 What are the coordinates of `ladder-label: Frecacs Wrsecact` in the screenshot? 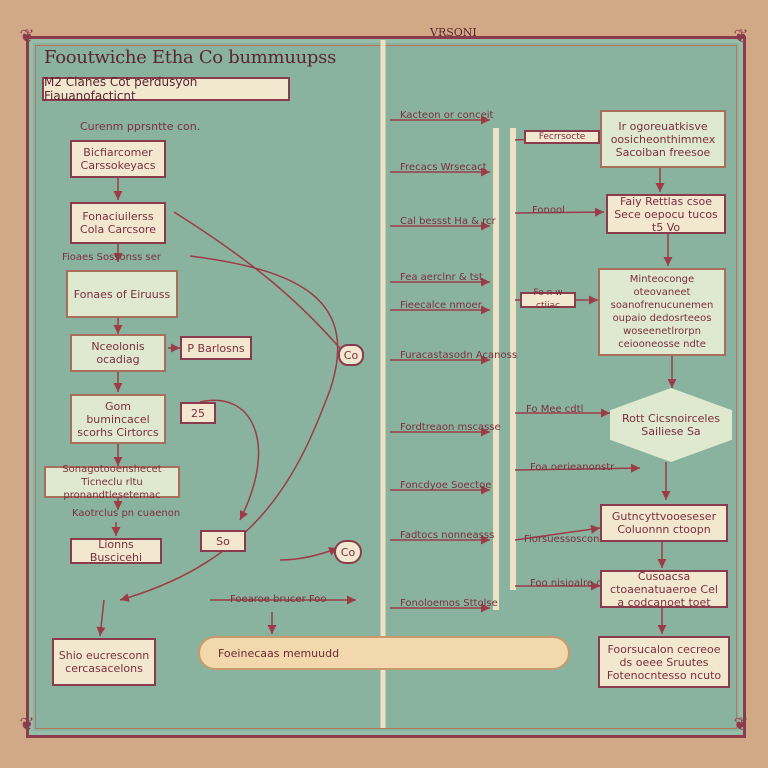 It's located at (443, 167).